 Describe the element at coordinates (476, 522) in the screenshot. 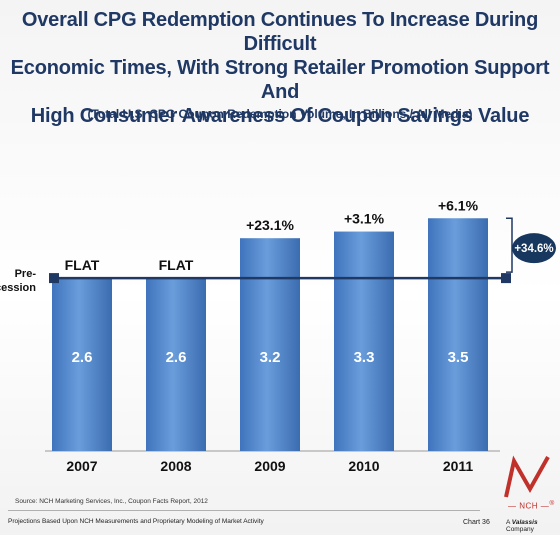

I see `chart-number: Chart 36` at that location.